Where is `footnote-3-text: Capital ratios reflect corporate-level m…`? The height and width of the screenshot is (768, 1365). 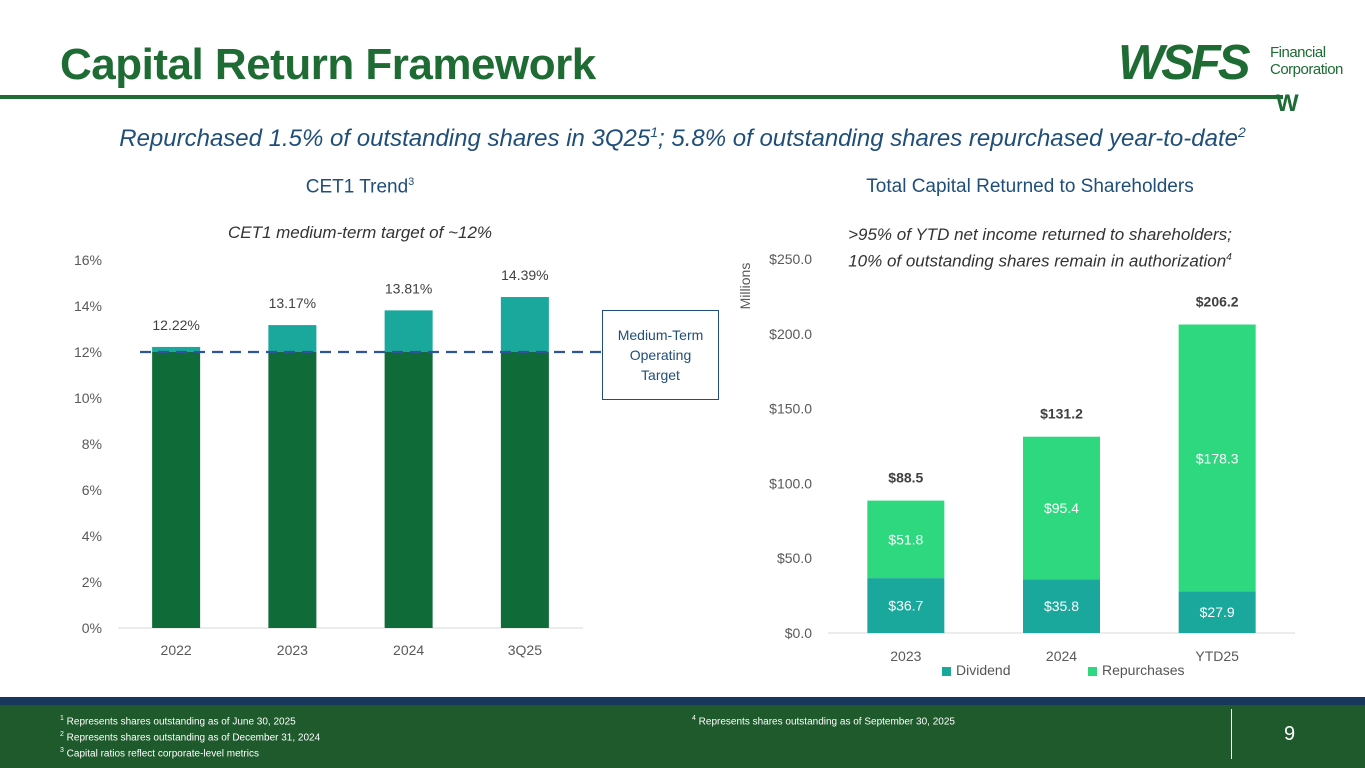
footnote-3-text: Capital ratios reflect corporate-level m… is located at coordinates (161, 754).